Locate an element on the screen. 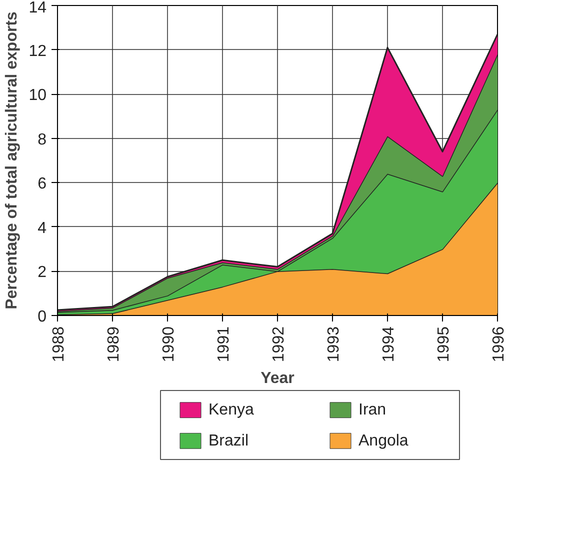  x-tick-label: 1988 is located at coordinates (59, 344).